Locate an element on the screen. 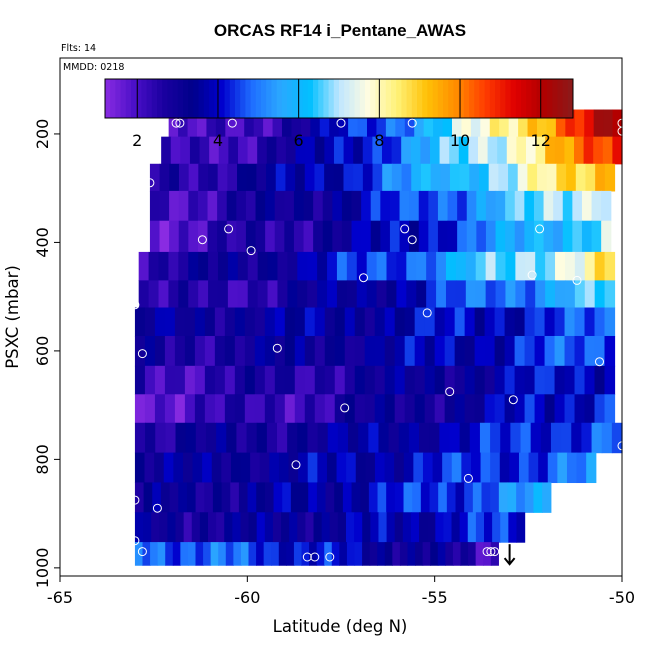 This screenshot has height=650, width=650. x-axis: -65 -60 -55 -50 is located at coordinates (341, 591).